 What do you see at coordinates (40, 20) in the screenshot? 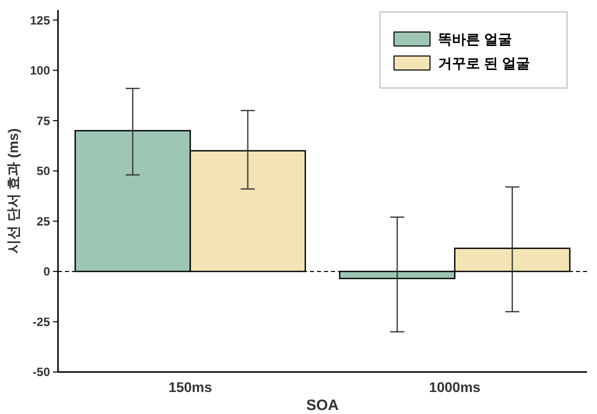
I see `y-tick-label: 125` at bounding box center [40, 20].